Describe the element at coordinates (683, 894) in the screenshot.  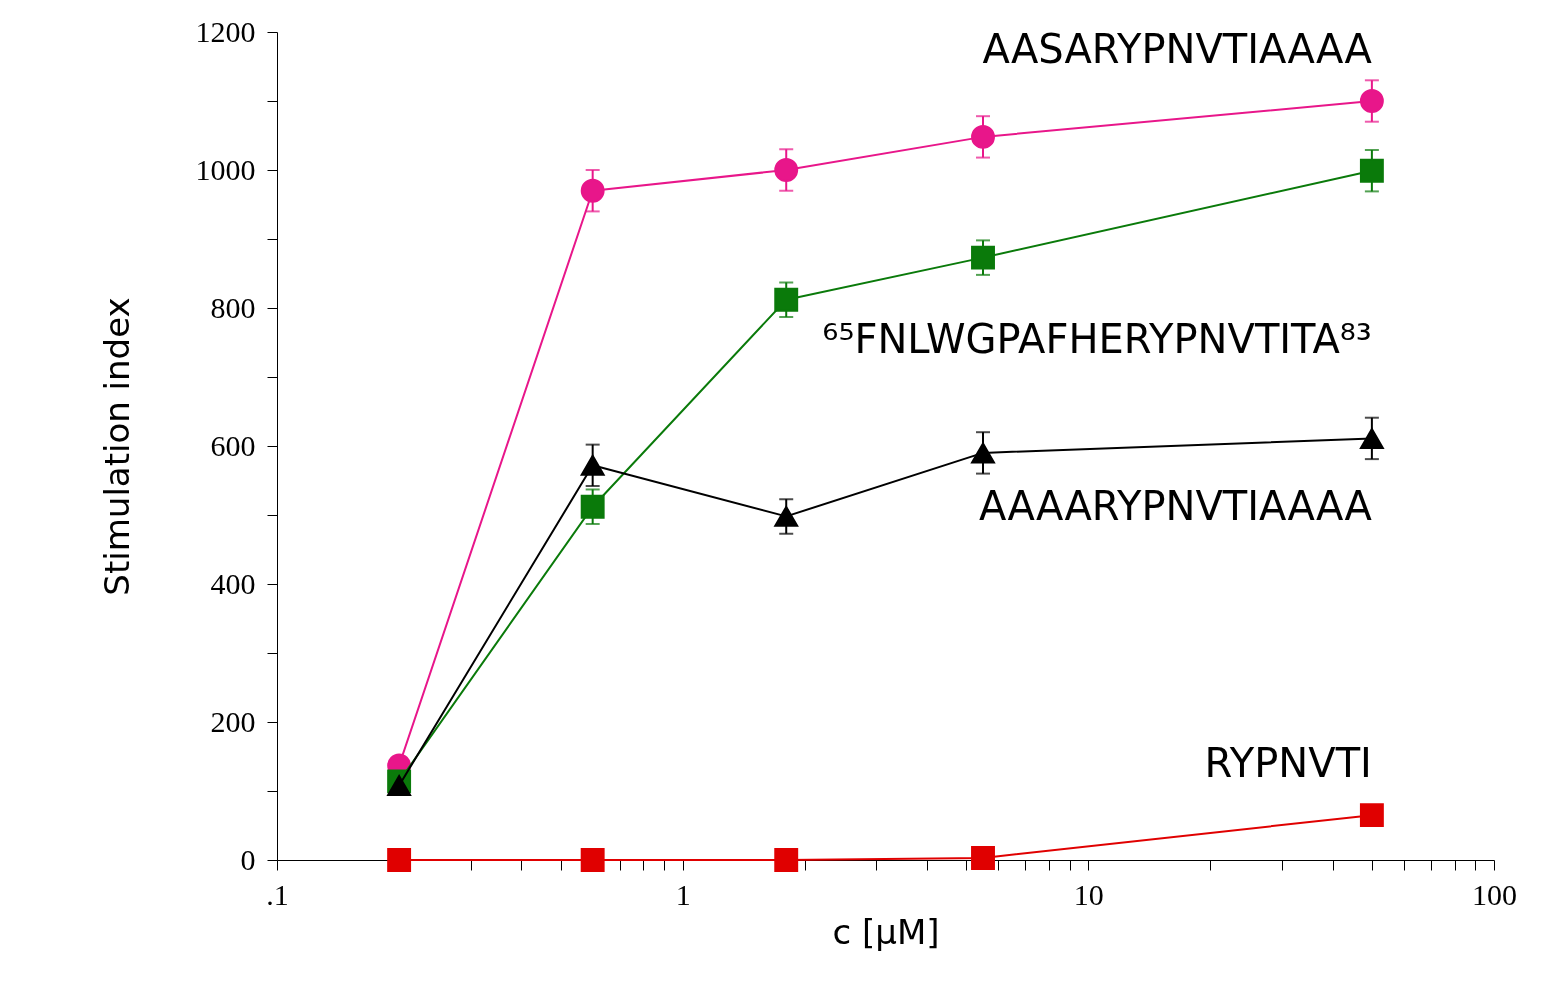
I see `x-tick-label: 1` at that location.